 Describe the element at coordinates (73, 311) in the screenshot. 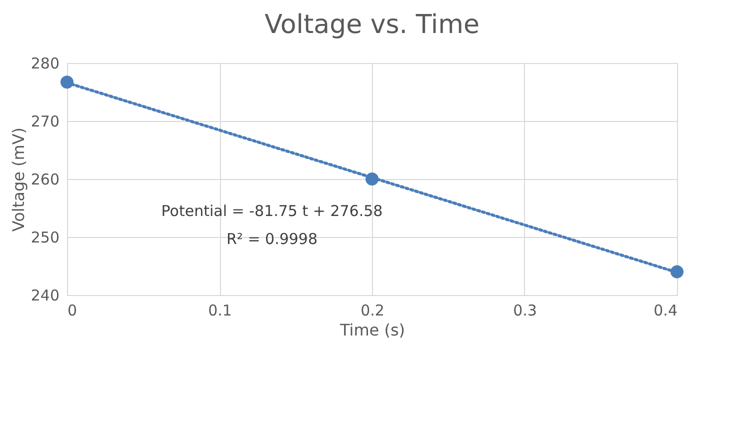

I see `x-tick-label: 0` at that location.